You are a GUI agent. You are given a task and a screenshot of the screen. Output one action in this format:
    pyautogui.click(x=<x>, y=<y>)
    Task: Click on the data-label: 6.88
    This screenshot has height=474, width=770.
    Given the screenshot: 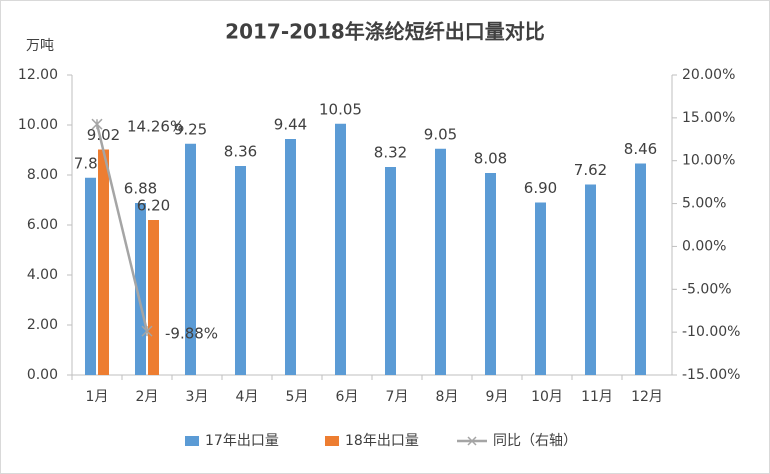 What is the action you would take?
    pyautogui.click(x=140, y=189)
    